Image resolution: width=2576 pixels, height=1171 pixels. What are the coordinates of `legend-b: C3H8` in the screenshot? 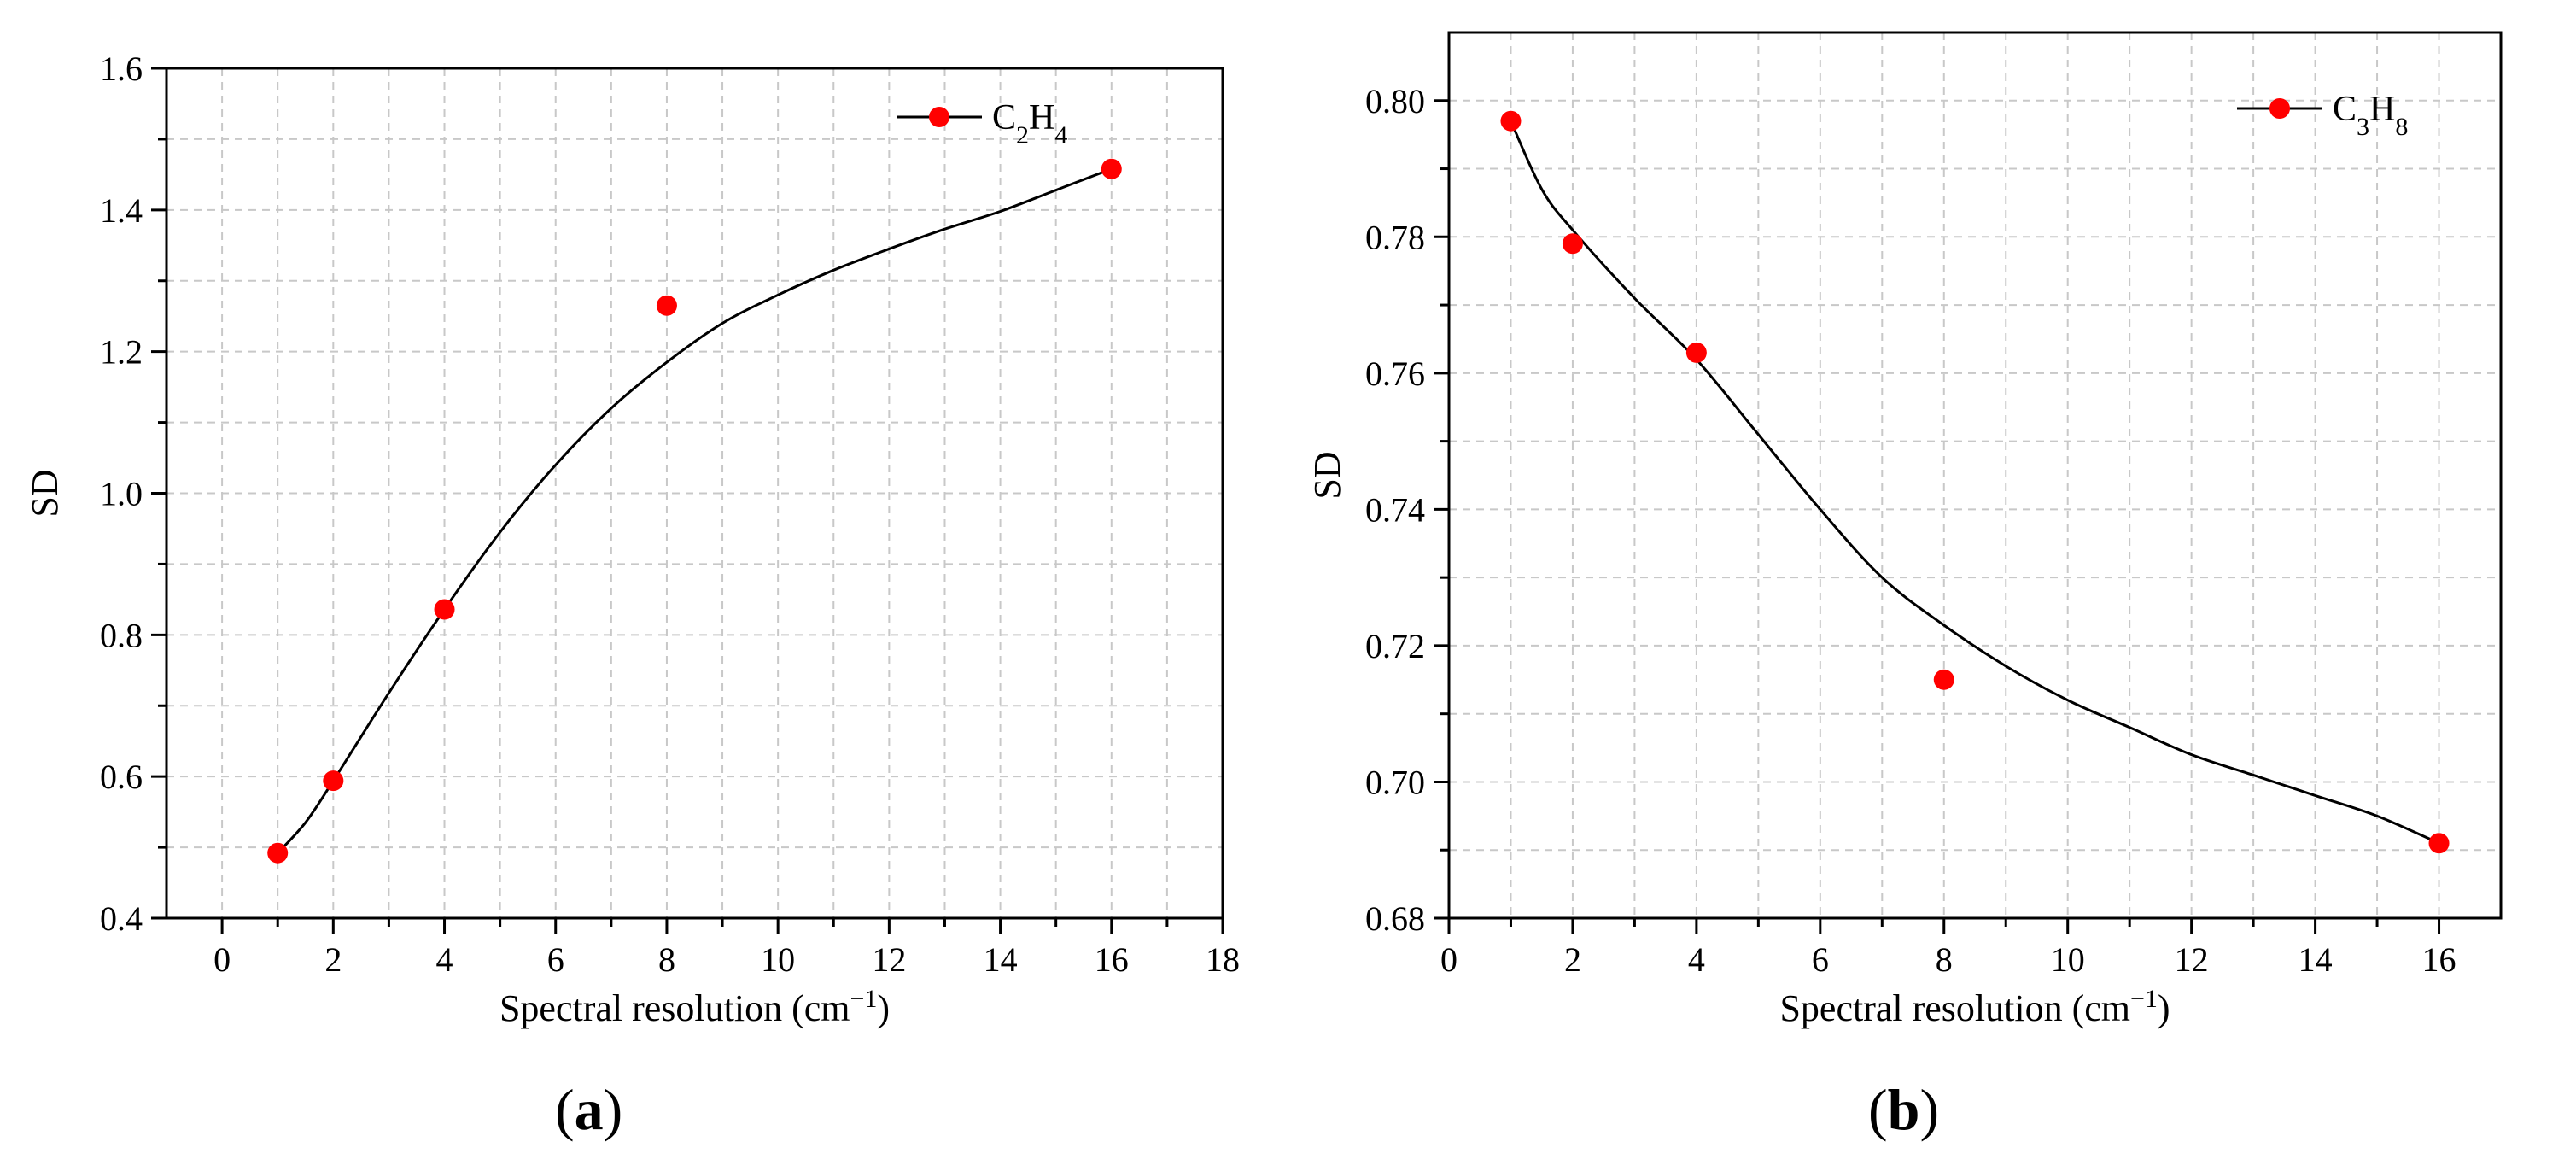 It's located at (2322, 115).